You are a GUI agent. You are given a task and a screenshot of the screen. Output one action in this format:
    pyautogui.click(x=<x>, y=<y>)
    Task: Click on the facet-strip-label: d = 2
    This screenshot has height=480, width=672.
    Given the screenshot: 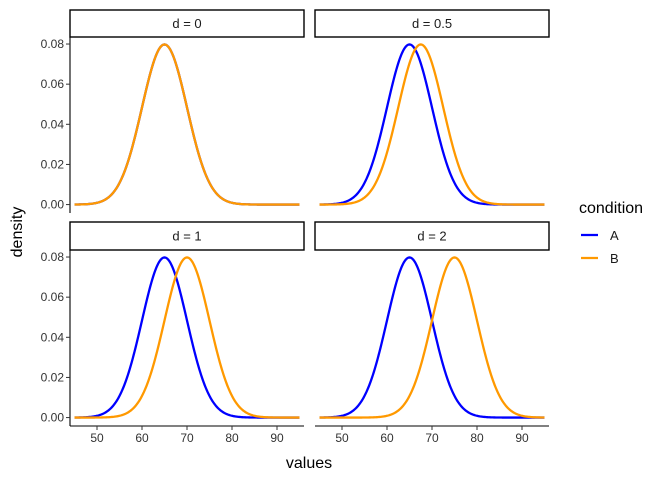 What is the action you would take?
    pyautogui.click(x=431, y=236)
    